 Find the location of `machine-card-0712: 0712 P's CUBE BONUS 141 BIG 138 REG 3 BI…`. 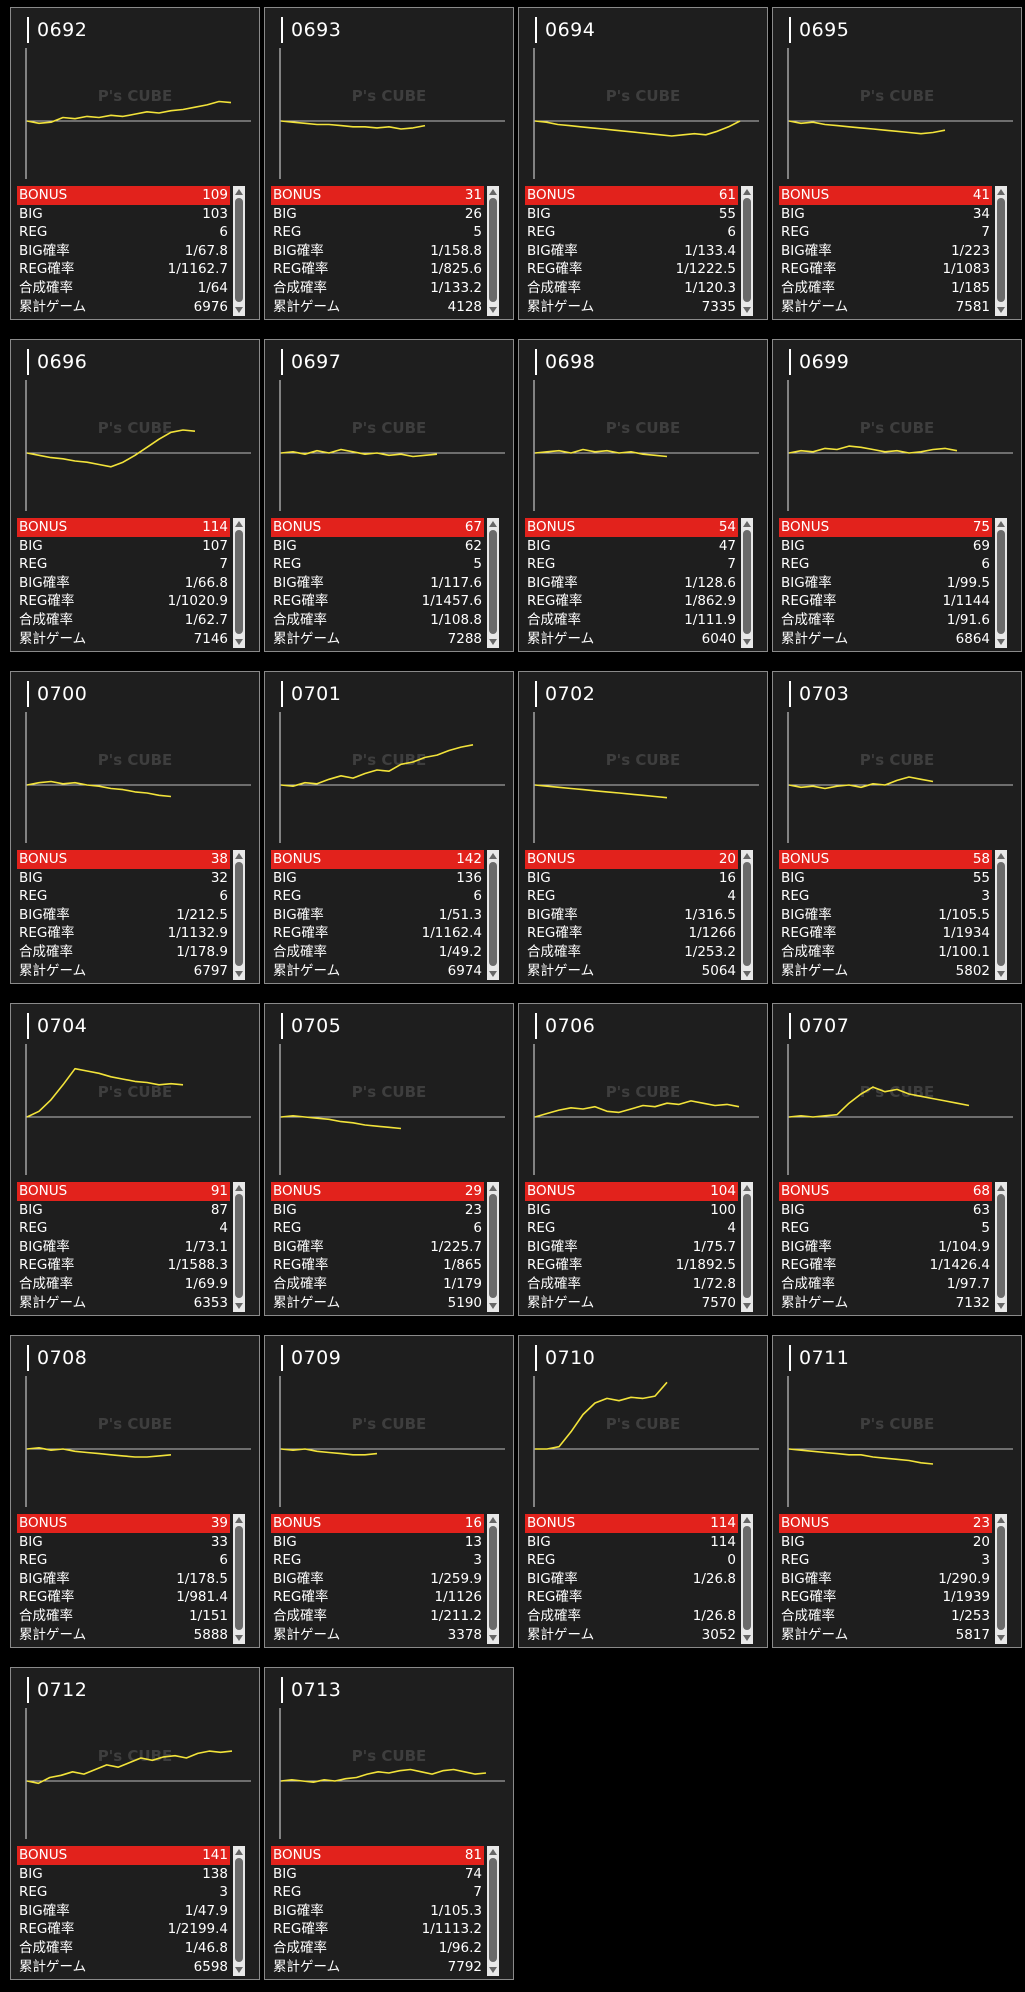

machine-card-0712: 0712 P's CUBE BONUS 141 BIG 138 REG 3 BI… is located at coordinates (135, 1823).